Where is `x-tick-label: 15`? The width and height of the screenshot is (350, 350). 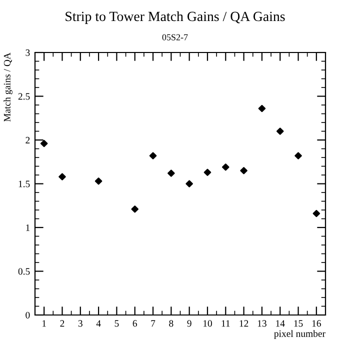 x-tick-label: 15 is located at coordinates (298, 323).